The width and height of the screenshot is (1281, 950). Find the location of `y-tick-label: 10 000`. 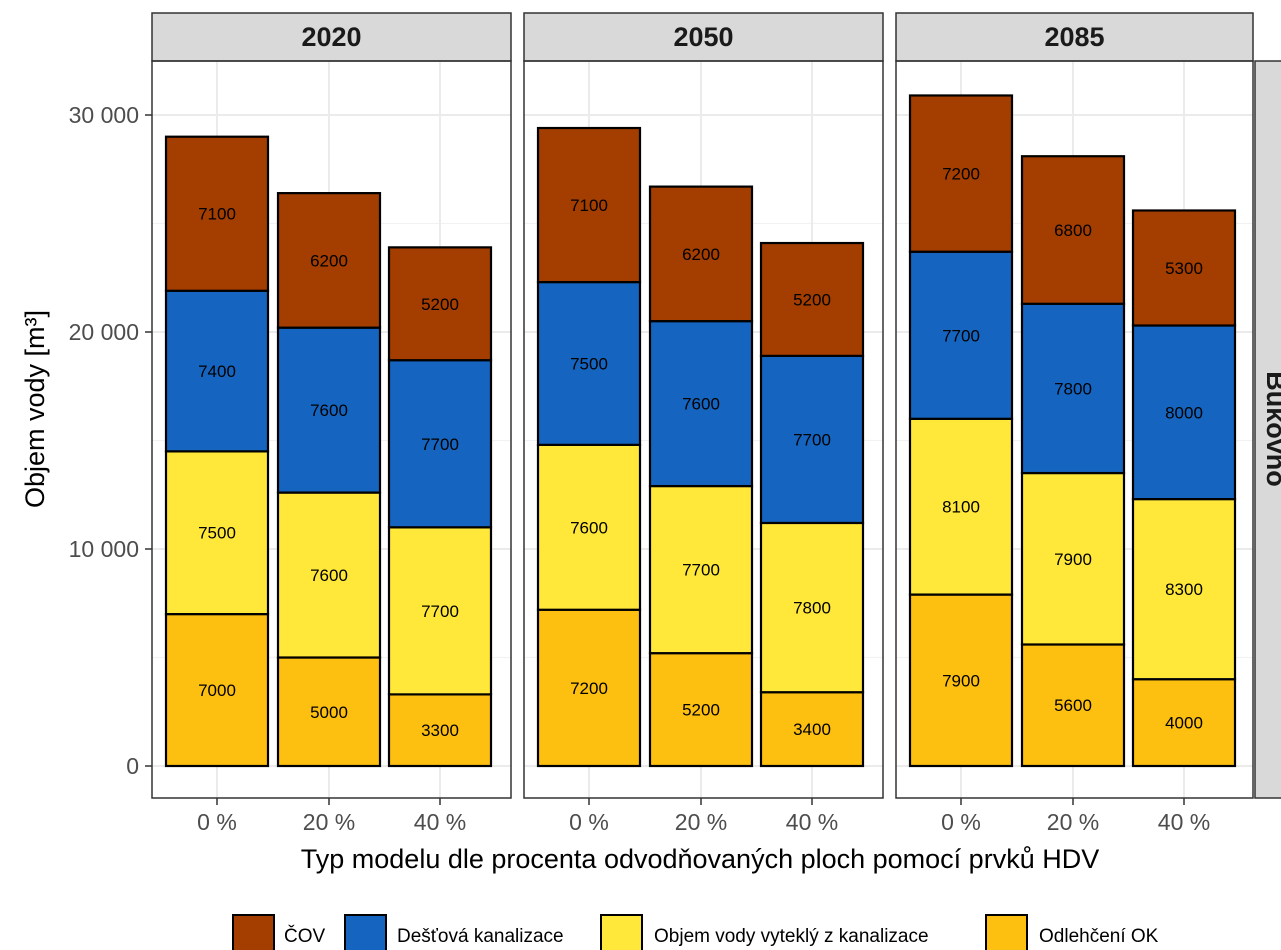

y-tick-label: 10 000 is located at coordinates (104, 549).